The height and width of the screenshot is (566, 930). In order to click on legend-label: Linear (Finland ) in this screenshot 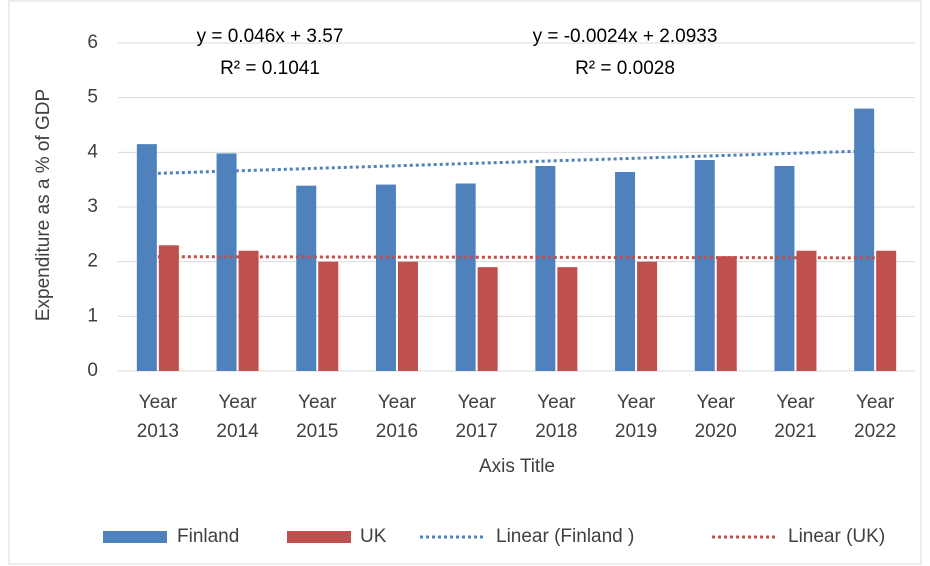, I will do `click(565, 536)`.